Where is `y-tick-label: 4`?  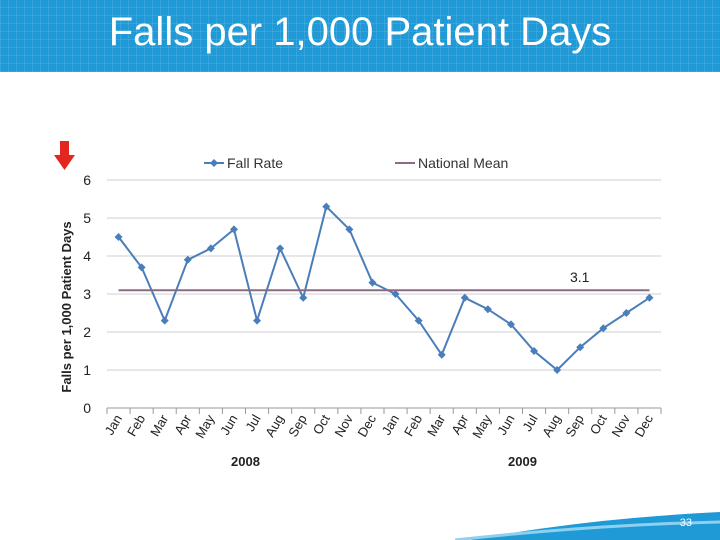 y-tick-label: 4 is located at coordinates (87, 256).